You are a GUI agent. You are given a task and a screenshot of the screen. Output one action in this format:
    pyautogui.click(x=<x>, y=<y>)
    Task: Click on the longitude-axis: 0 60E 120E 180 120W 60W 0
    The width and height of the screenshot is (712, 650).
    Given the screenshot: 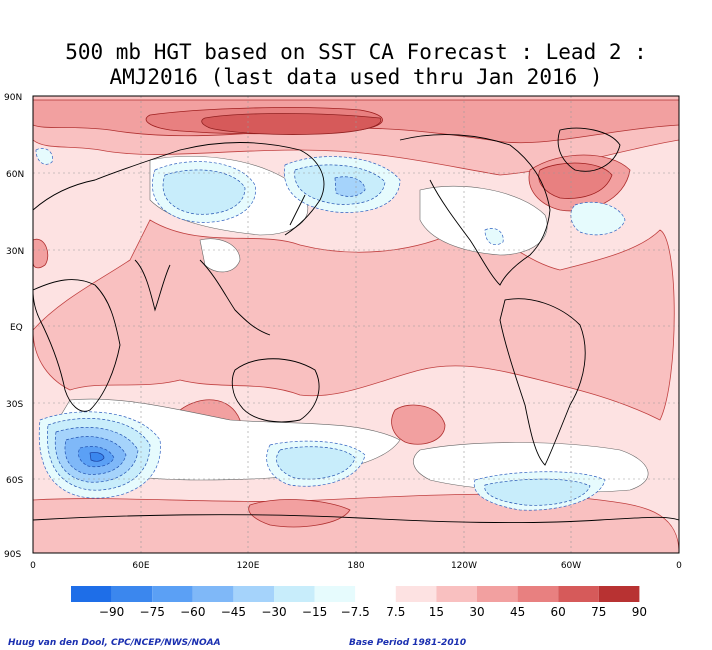 What is the action you would take?
    pyautogui.click(x=356, y=566)
    